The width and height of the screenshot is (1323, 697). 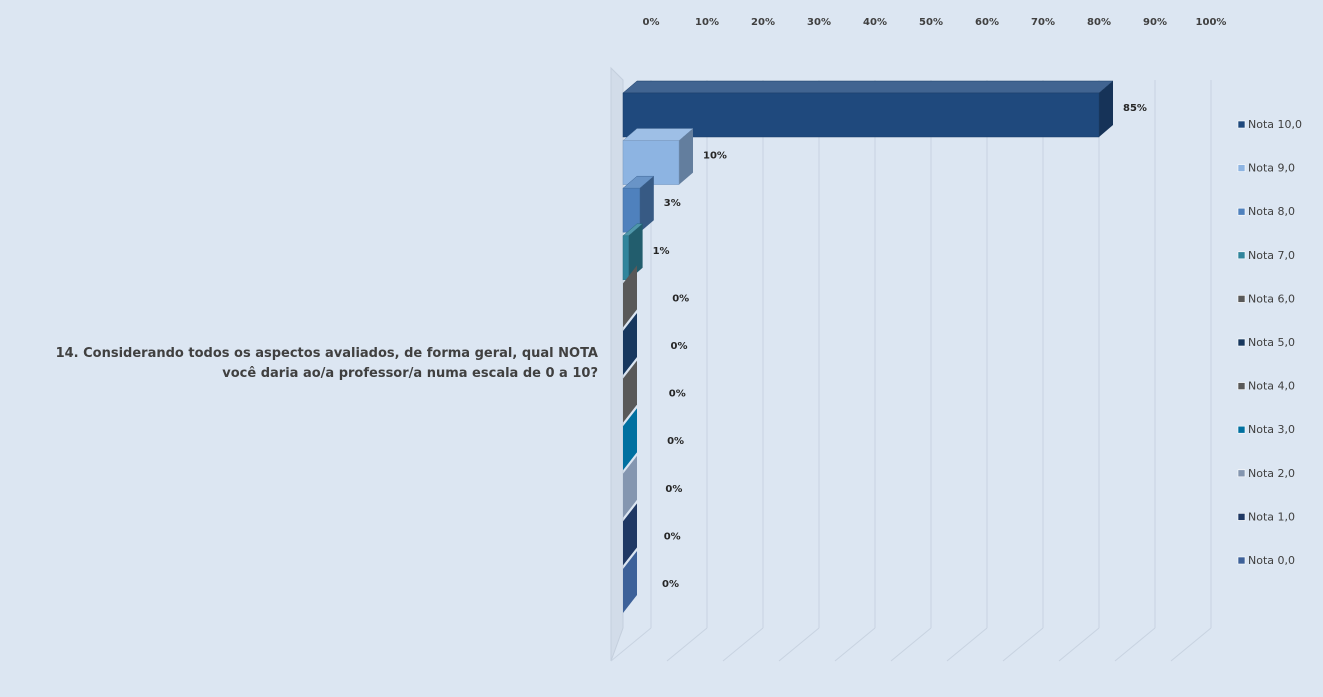 What do you see at coordinates (672, 203) in the screenshot?
I see `data-label: 3%` at bounding box center [672, 203].